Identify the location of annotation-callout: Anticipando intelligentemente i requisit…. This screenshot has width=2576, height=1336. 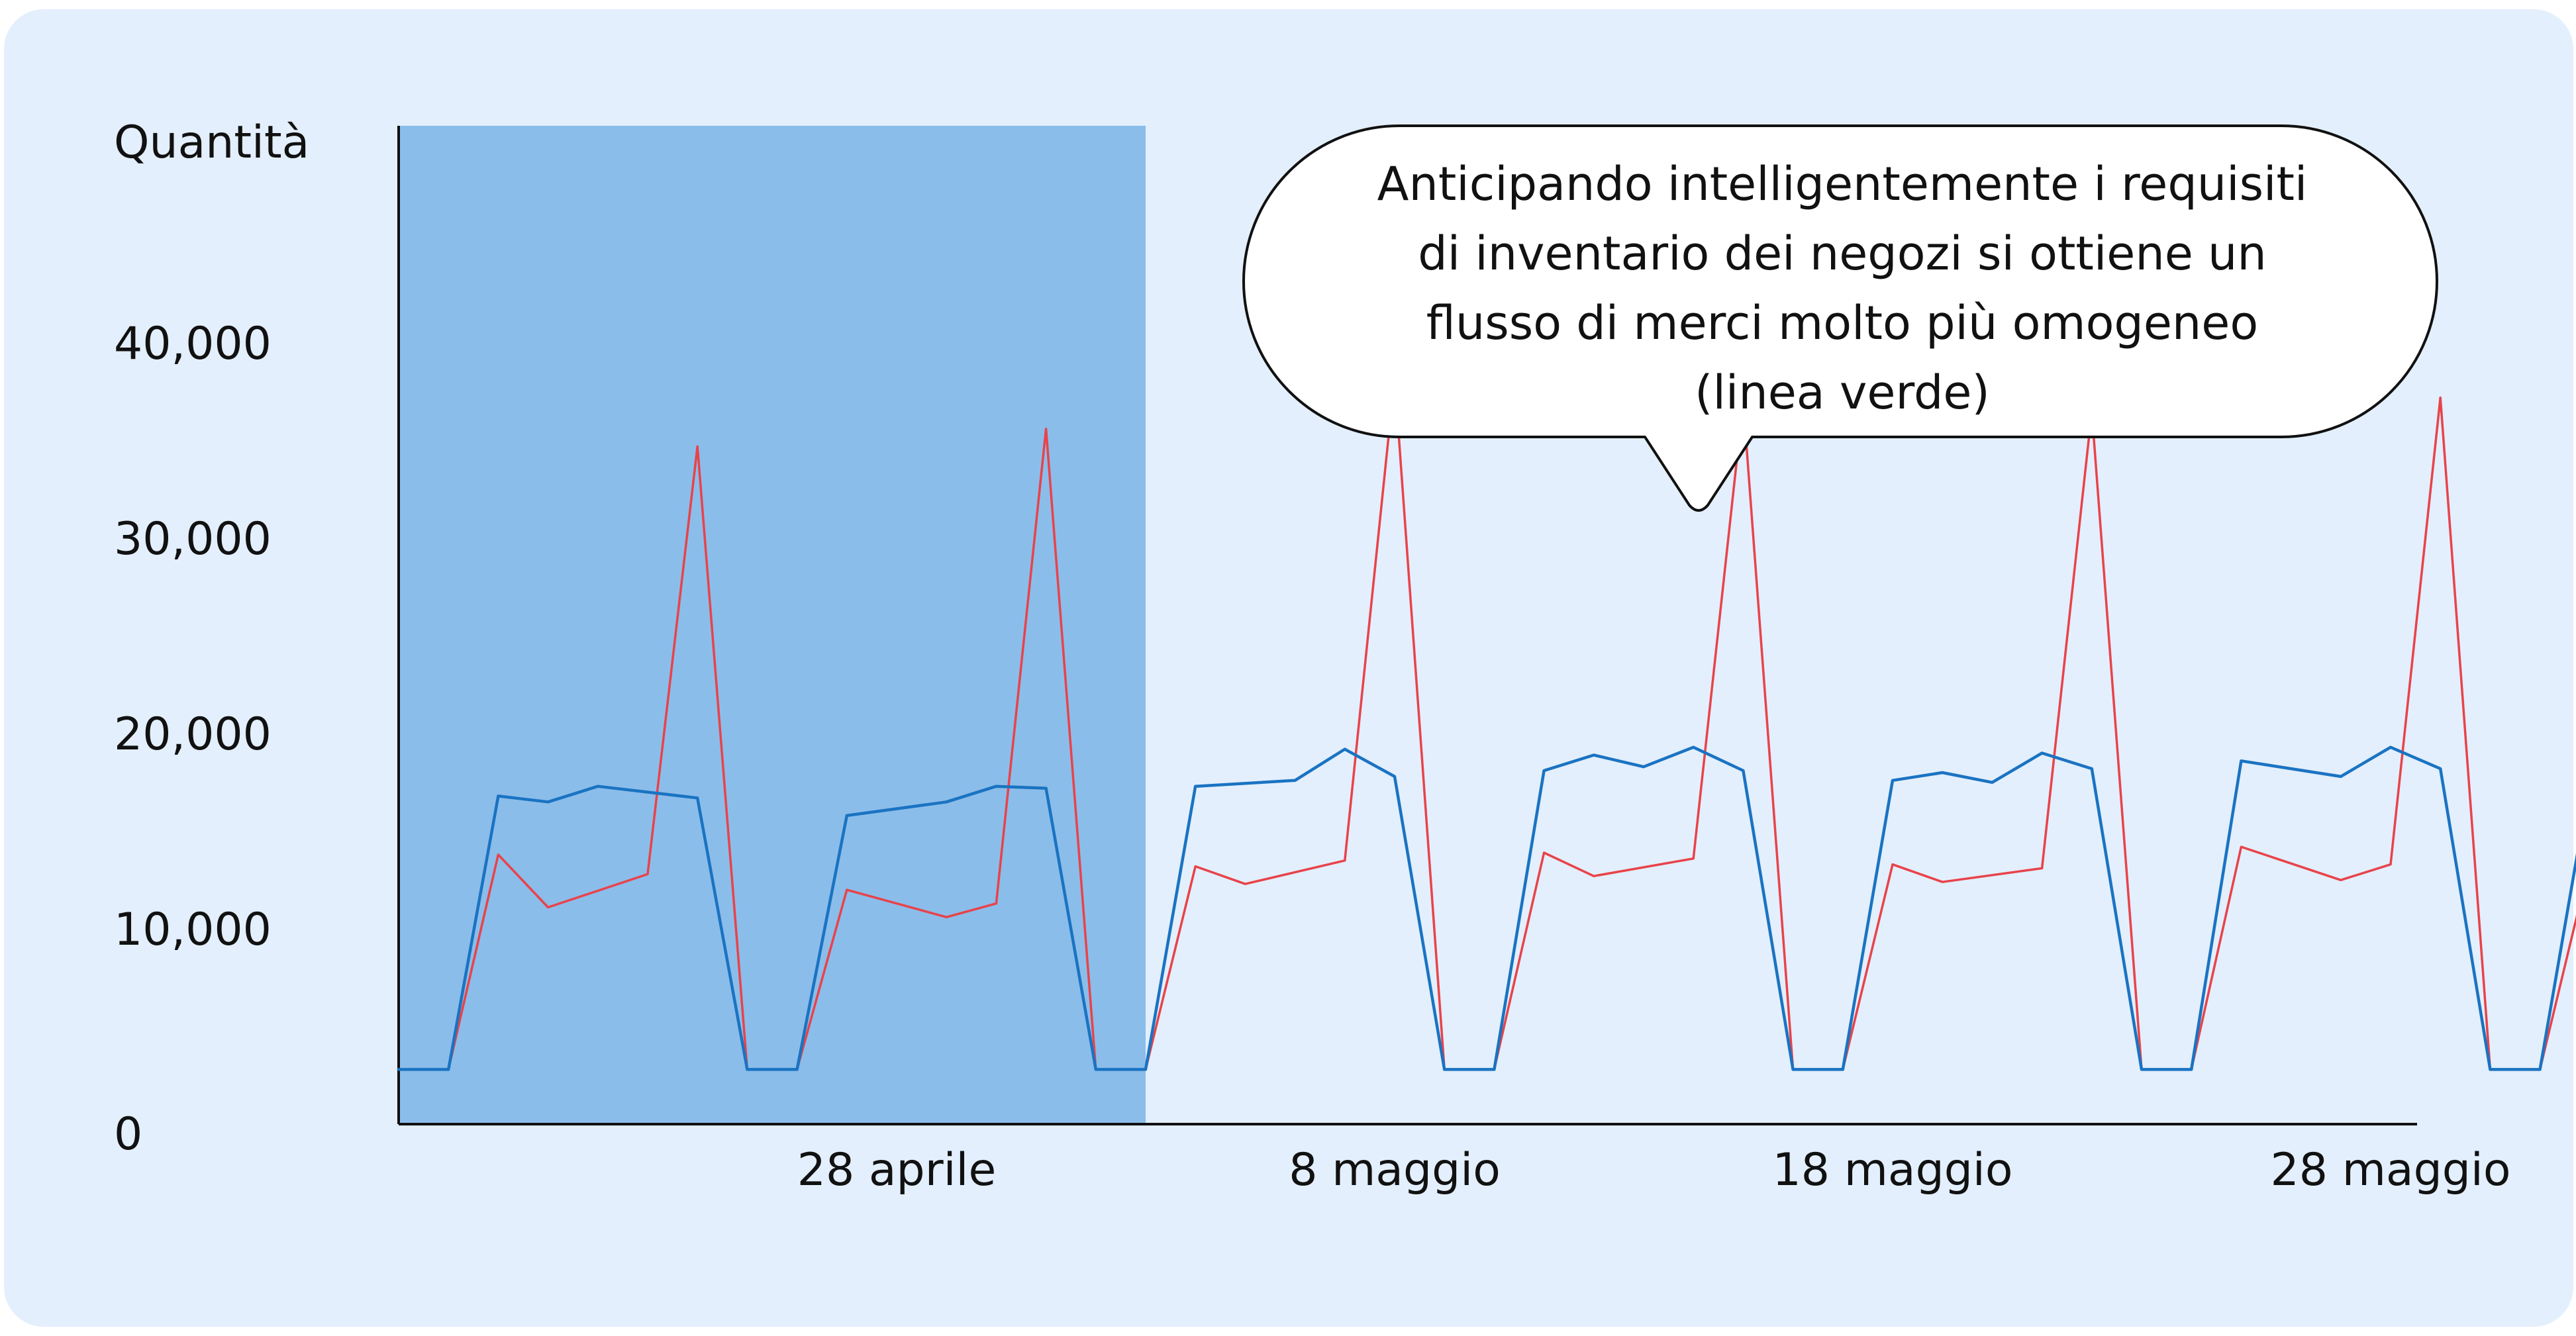
(1840, 318).